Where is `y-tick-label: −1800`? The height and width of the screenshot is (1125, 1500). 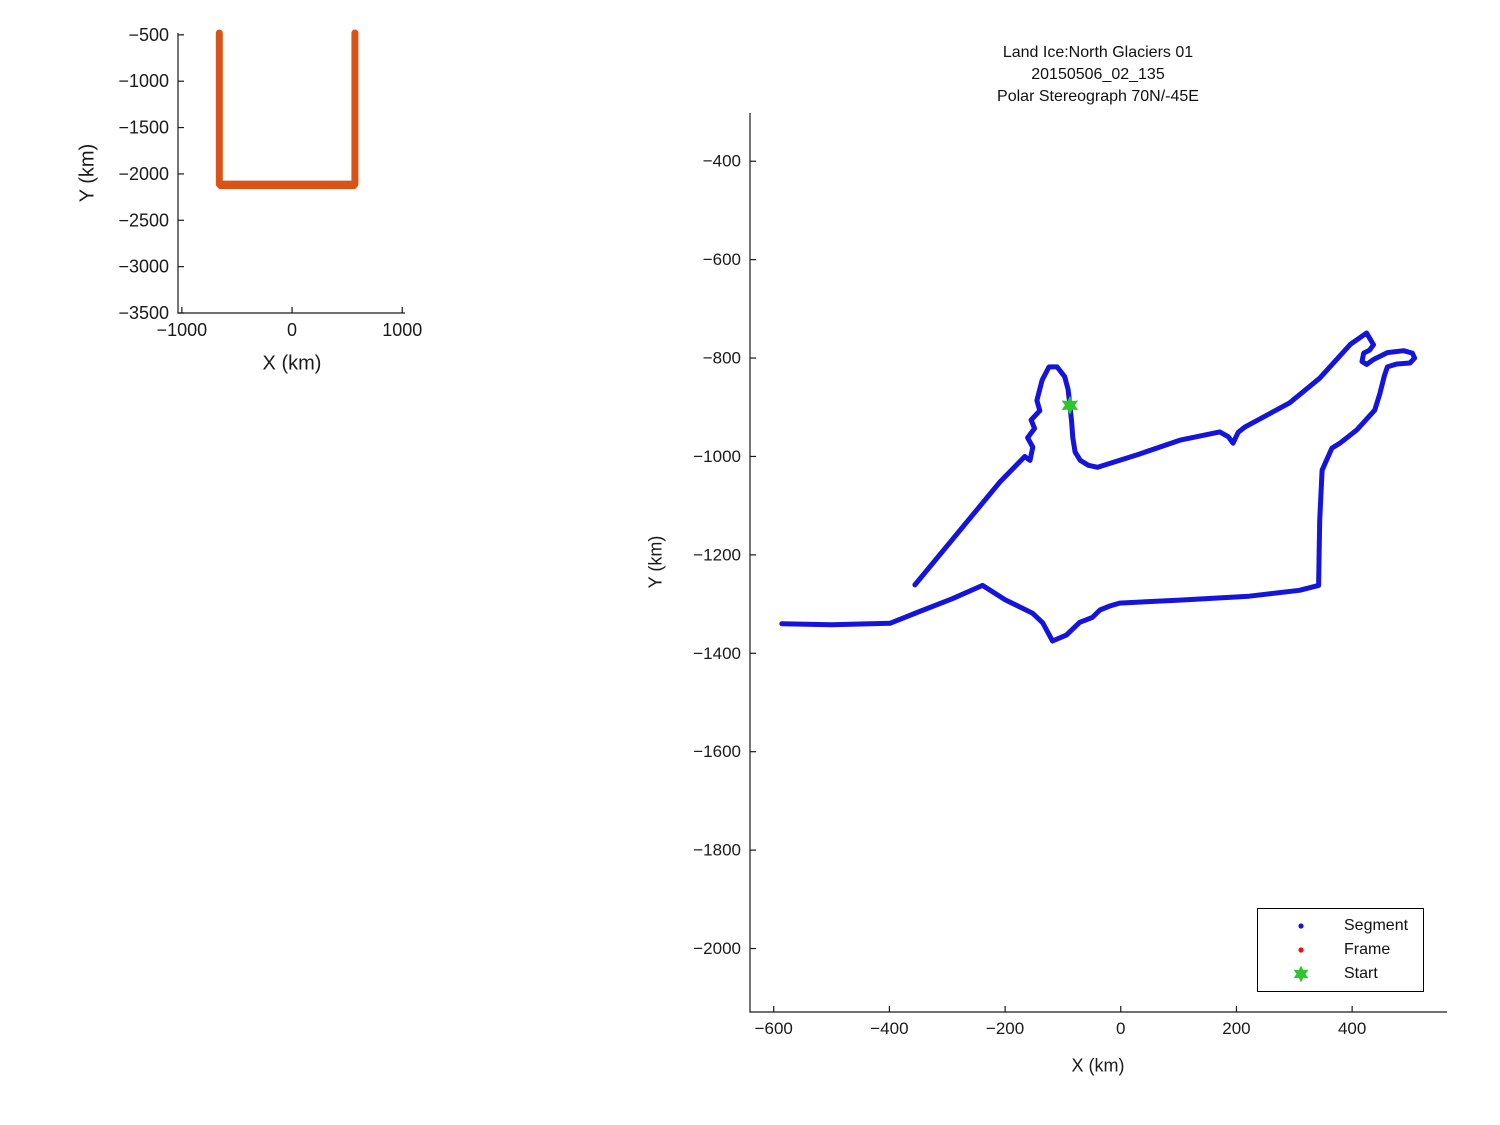
y-tick-label: −1800 is located at coordinates (717, 850).